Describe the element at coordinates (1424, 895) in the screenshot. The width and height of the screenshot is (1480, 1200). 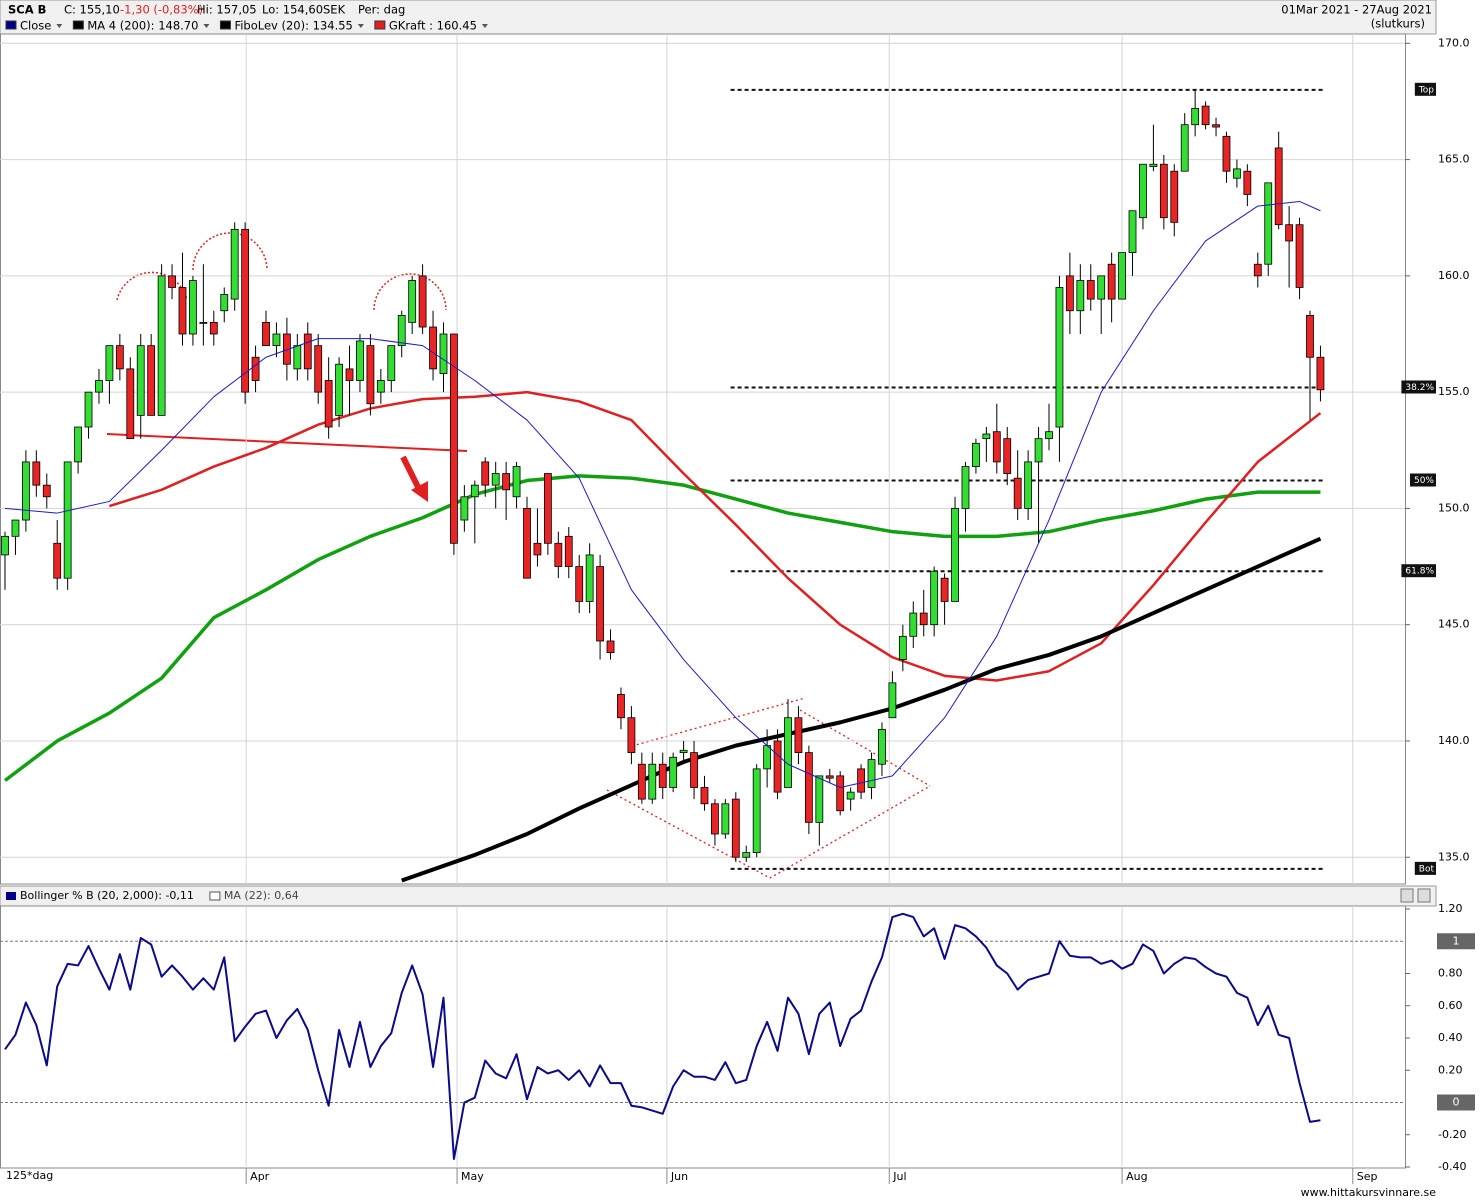
I see `close-icon` at that location.